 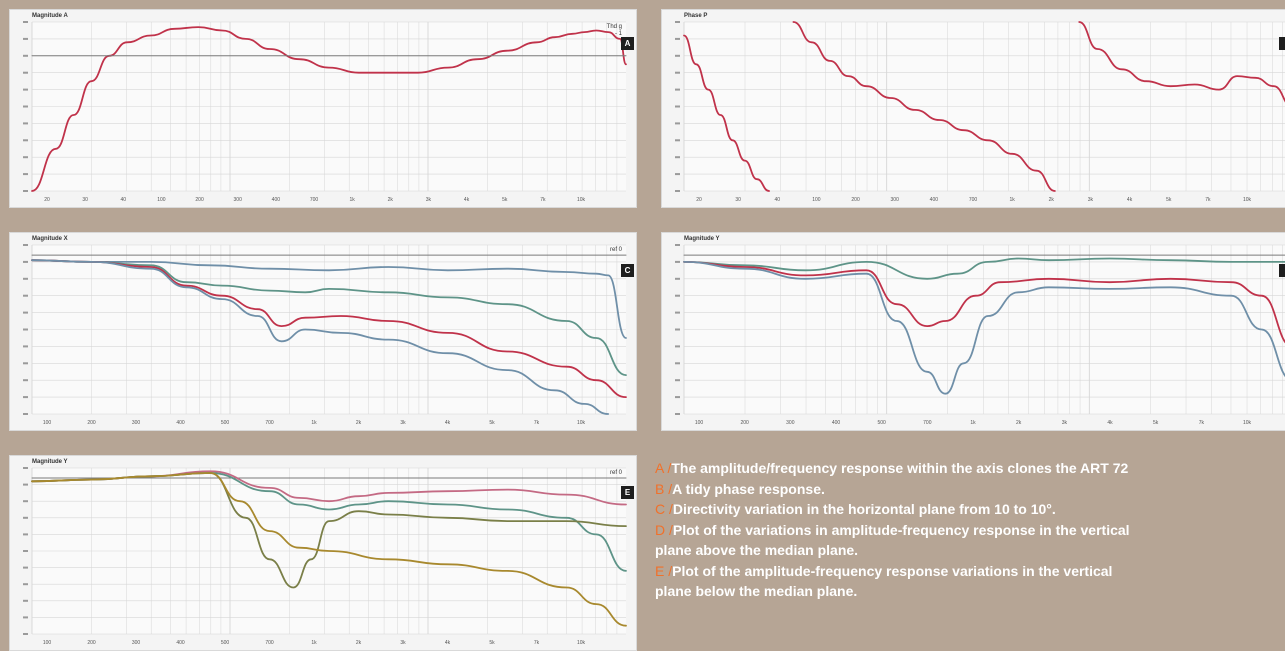 I want to click on chart-a-badge: A, so click(x=627, y=43).